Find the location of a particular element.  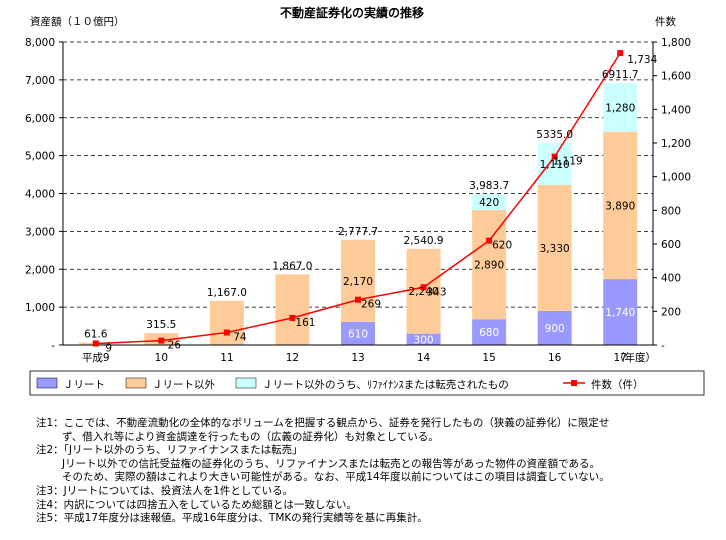

y-tick-label: 6,000 is located at coordinates (40, 119).